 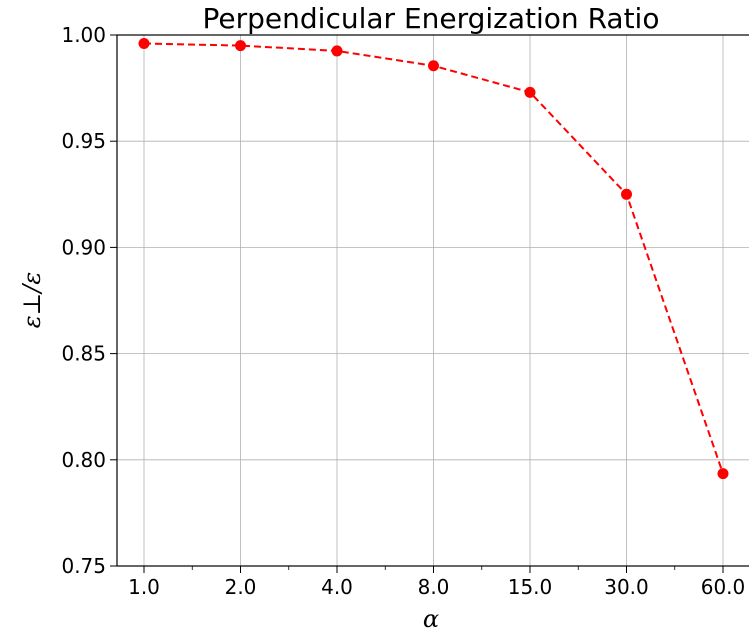 I want to click on y-axis-label: ε⊥/ε, so click(x=32, y=300).